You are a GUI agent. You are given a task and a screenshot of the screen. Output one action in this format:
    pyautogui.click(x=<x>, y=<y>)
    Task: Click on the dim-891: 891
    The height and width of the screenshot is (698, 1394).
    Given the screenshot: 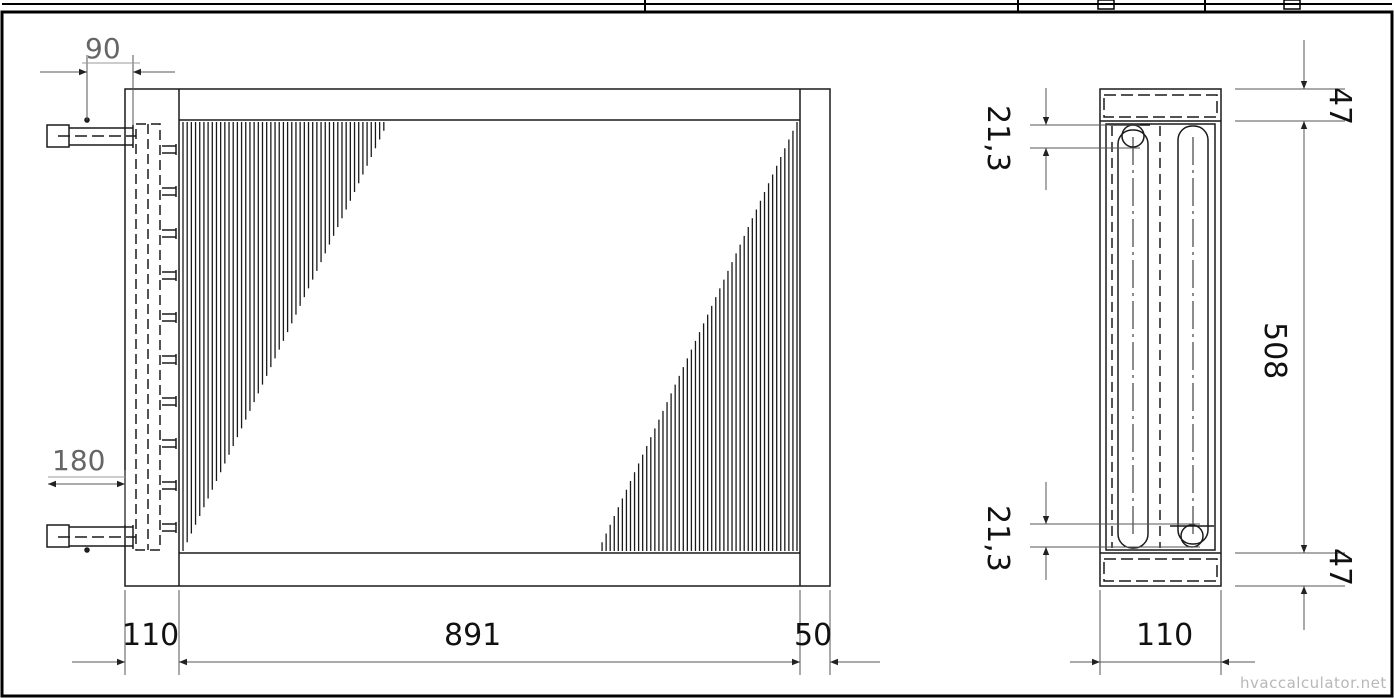 What is the action you would take?
    pyautogui.click(x=472, y=635)
    